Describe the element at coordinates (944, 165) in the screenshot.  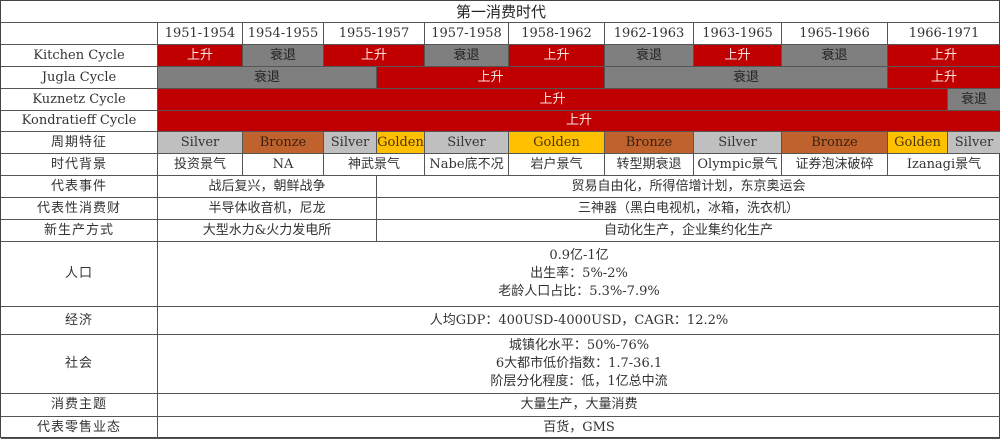
I see `era-background: Izanagi景气` at that location.